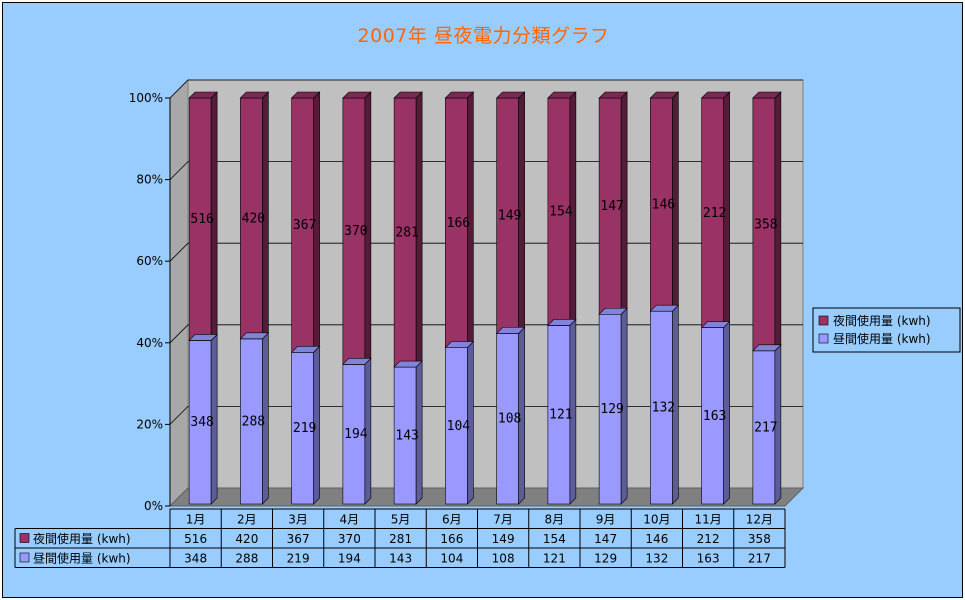 The height and width of the screenshot is (600, 965). I want to click on table-header-cell: 3月, so click(298, 520).